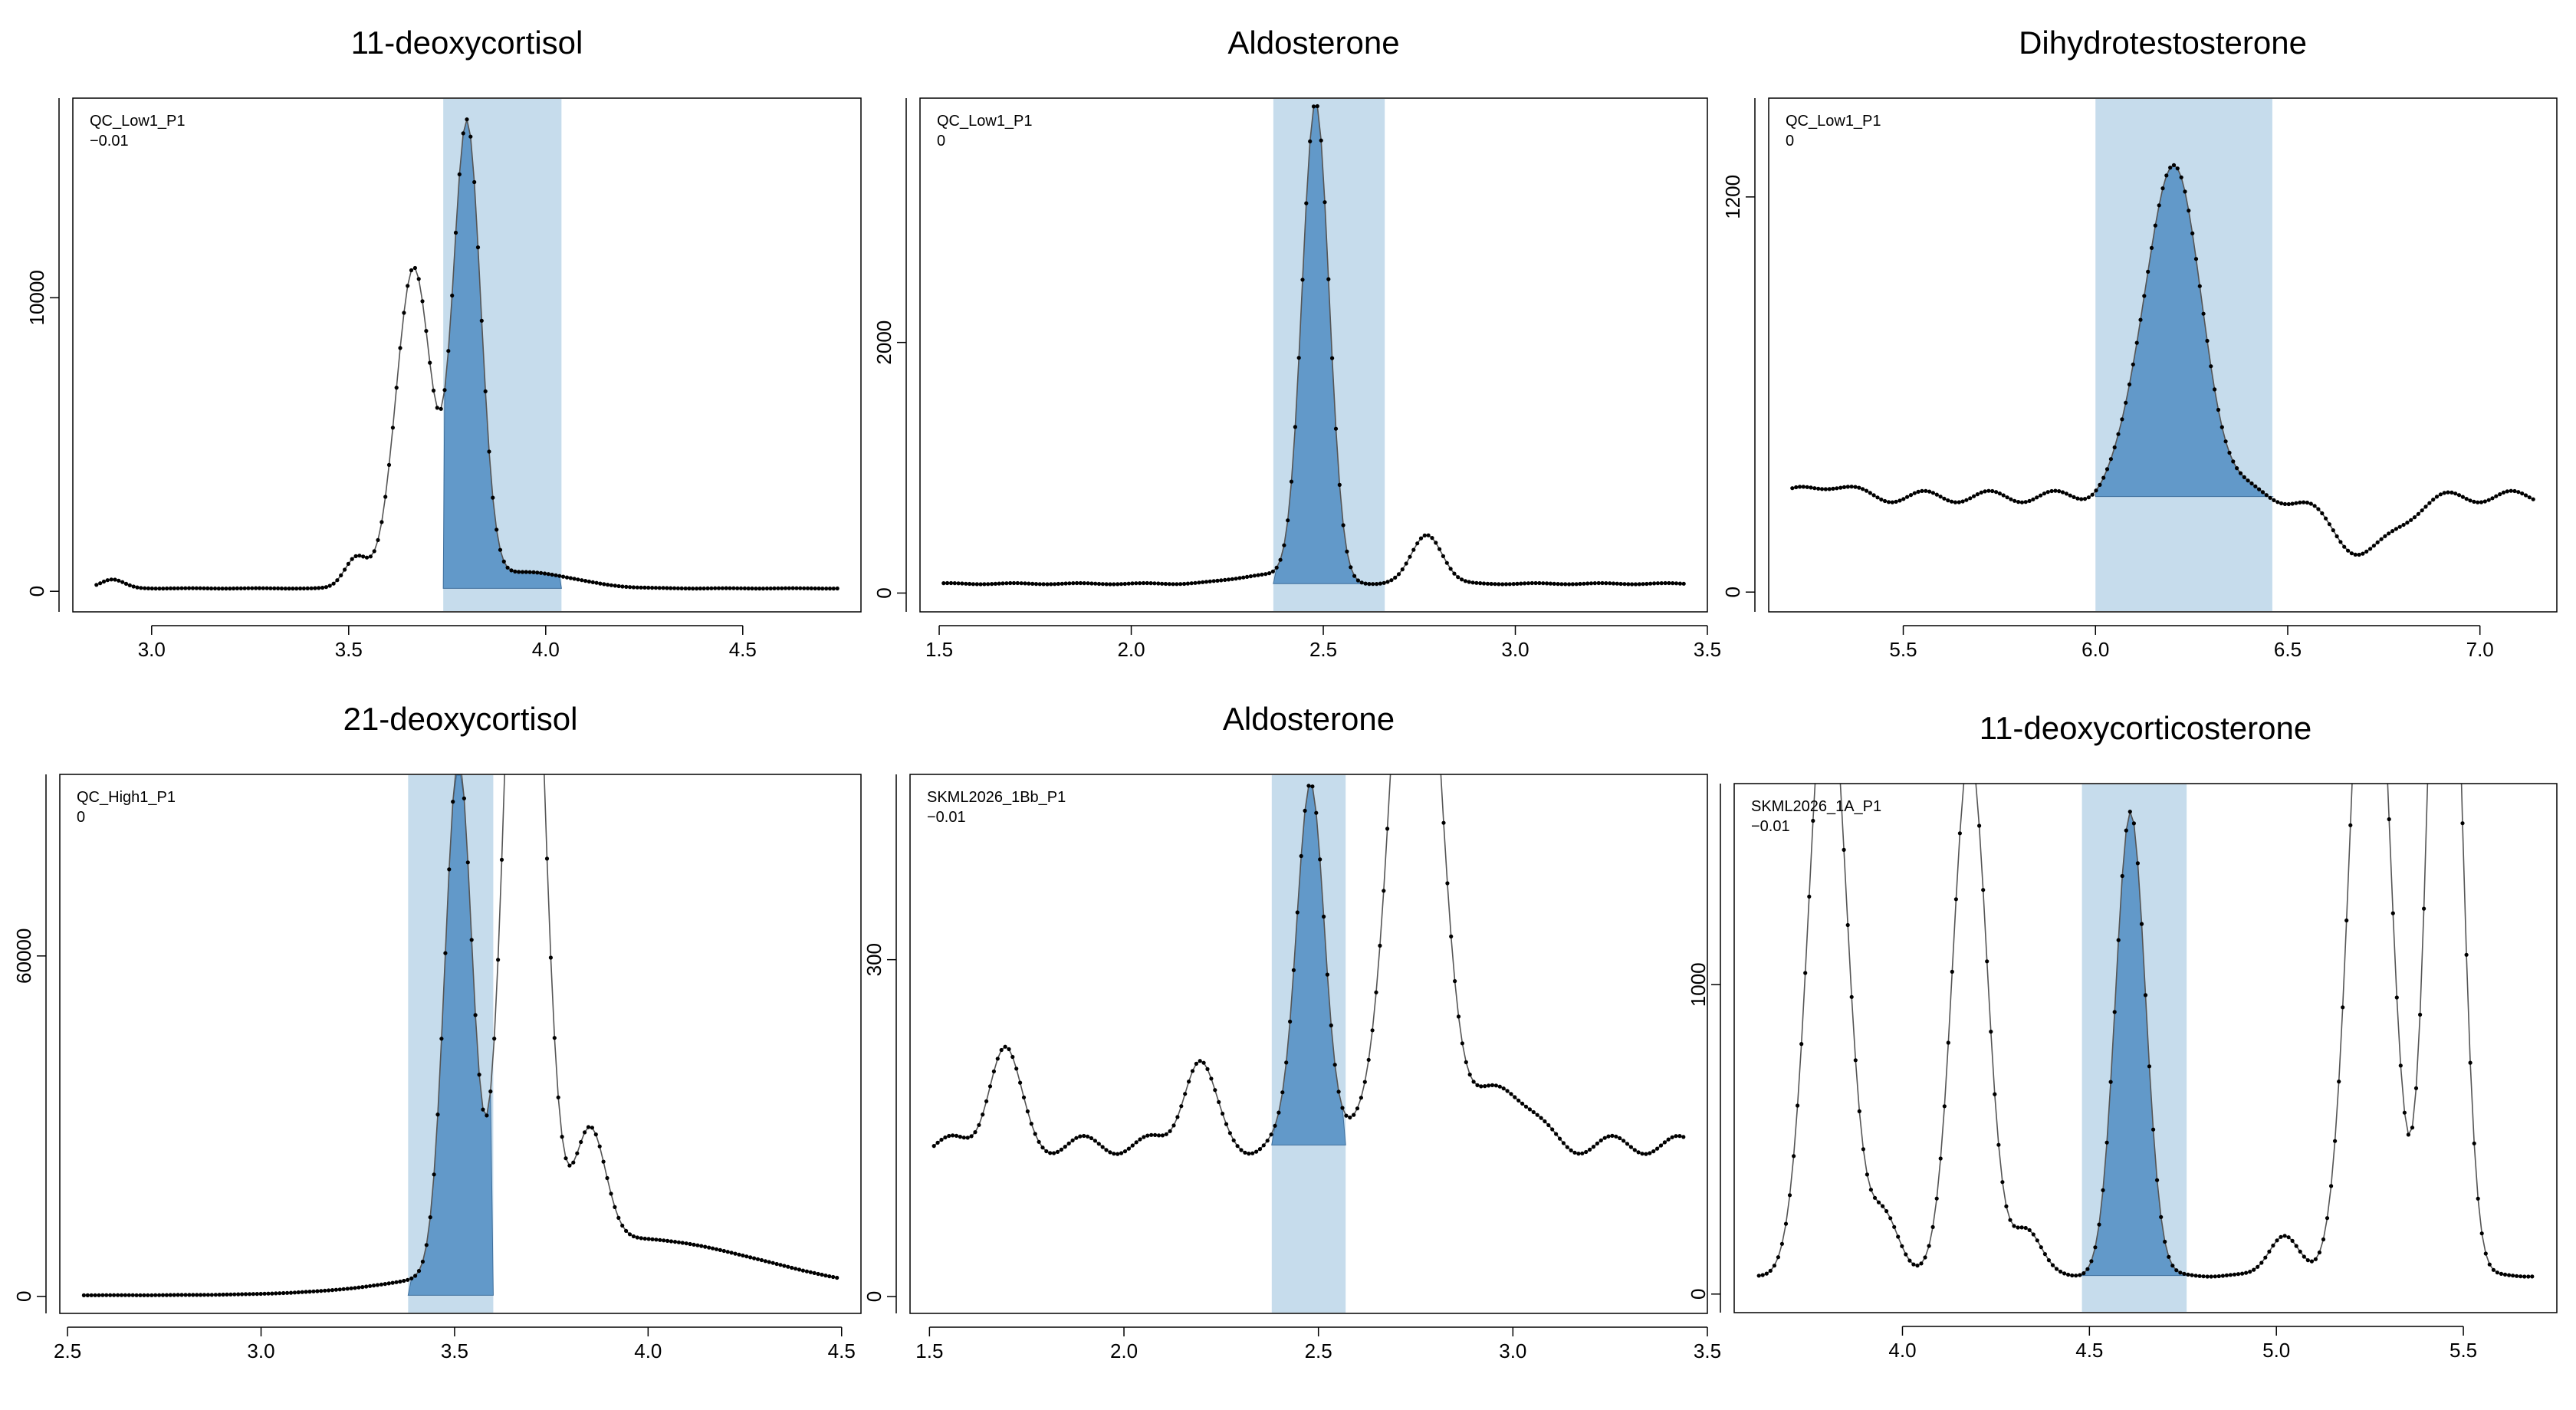  What do you see at coordinates (941, 141) in the screenshot?
I see `value-label: 0` at bounding box center [941, 141].